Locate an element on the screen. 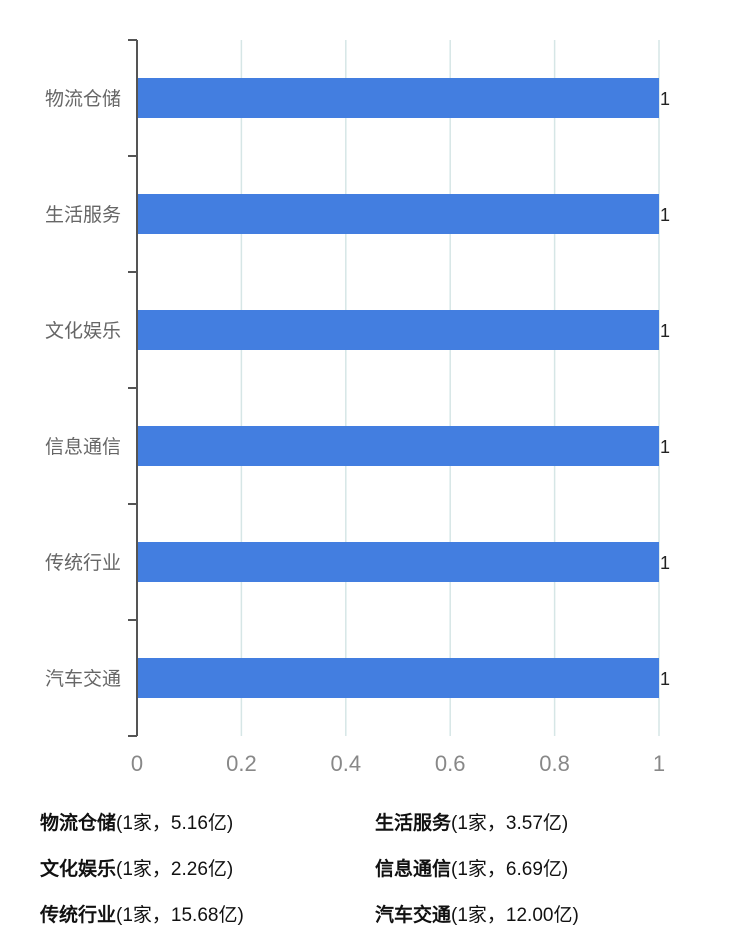 The width and height of the screenshot is (750, 938). legend-name: 文化娱乐 is located at coordinates (78, 869).